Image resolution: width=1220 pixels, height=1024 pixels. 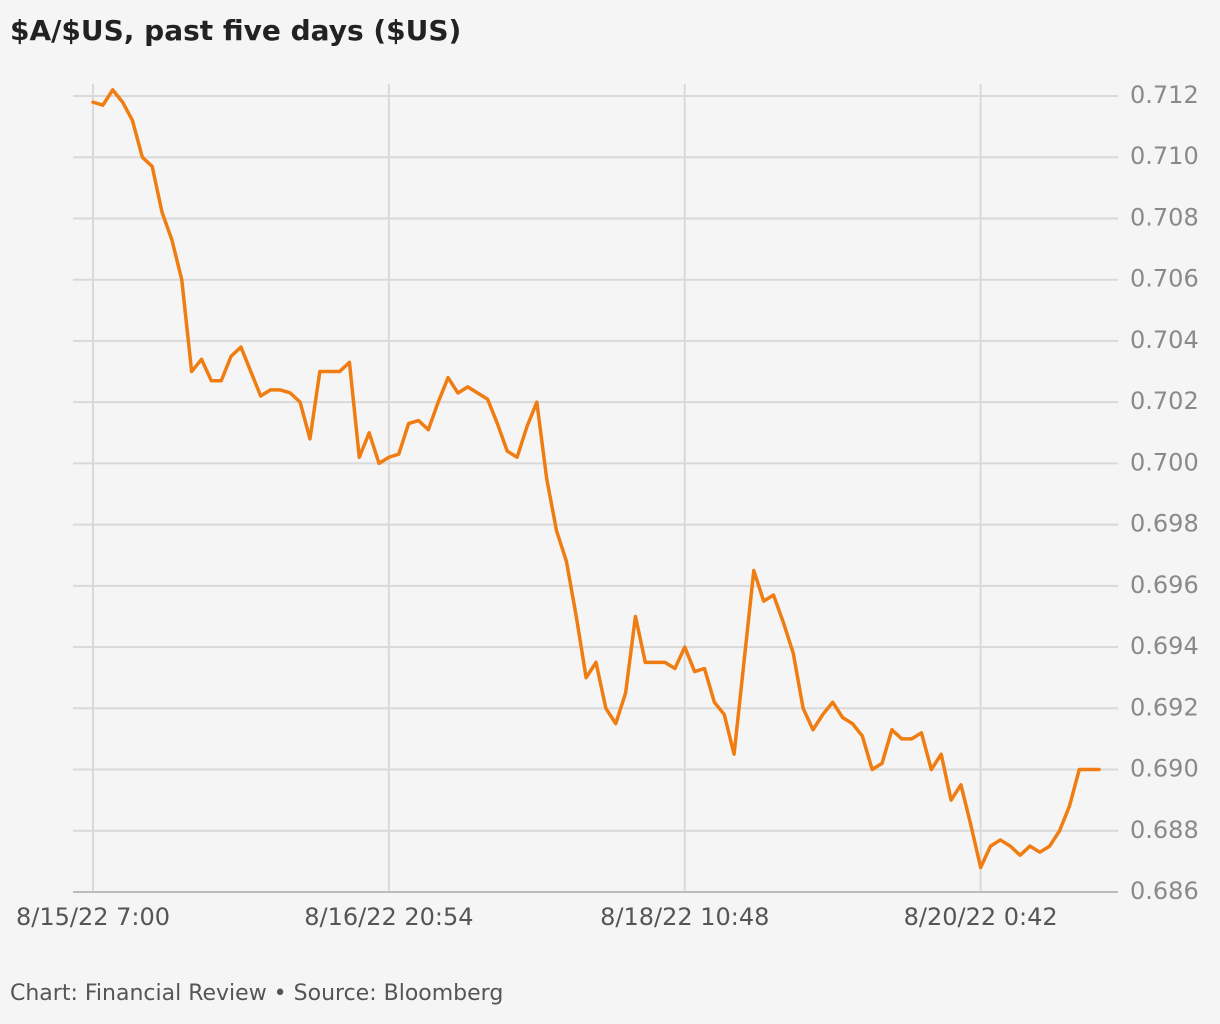 What do you see at coordinates (388, 917) in the screenshot?
I see `x-tick-label: 8/16/22 20:54` at bounding box center [388, 917].